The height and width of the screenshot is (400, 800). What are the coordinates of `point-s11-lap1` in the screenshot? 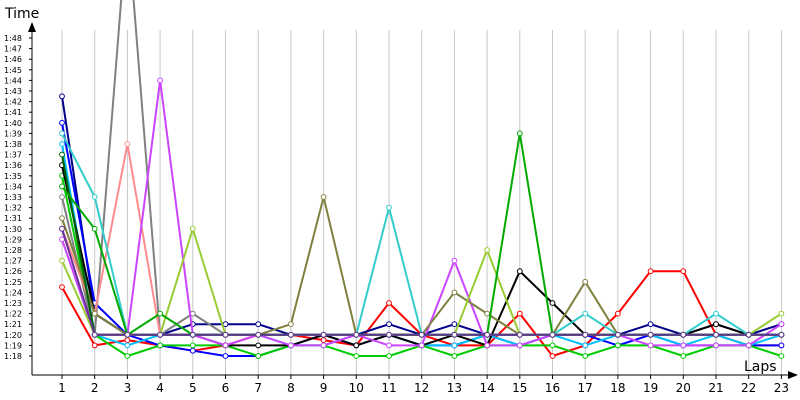 It's located at (62, 260).